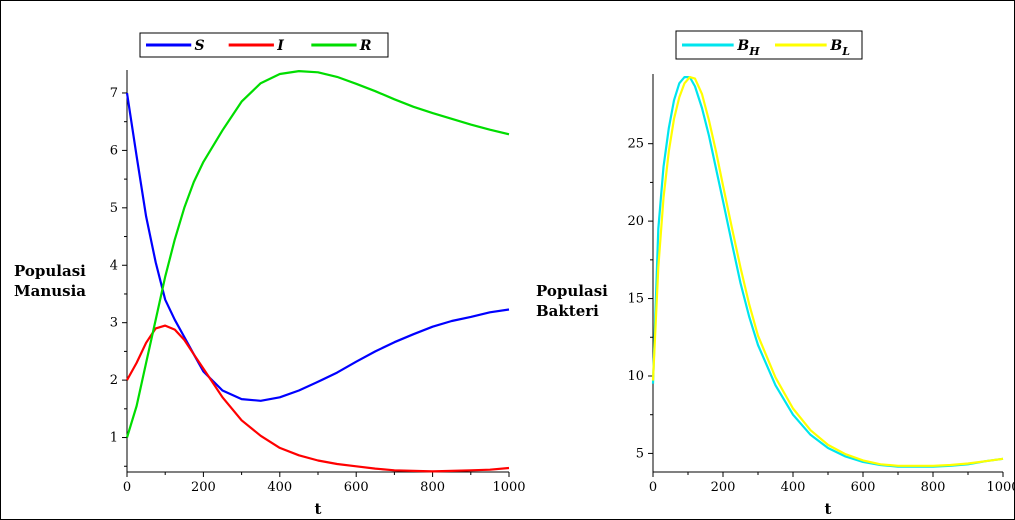 Image resolution: width=1015 pixels, height=520 pixels. Describe the element at coordinates (769, 45) in the screenshot. I see `legend: BH BL` at that location.